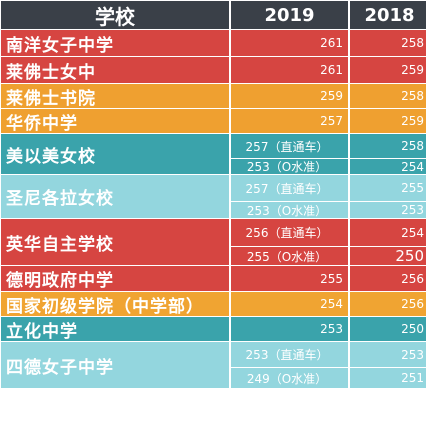  What do you see at coordinates (388, 329) in the screenshot?
I see `score-2018: 250` at bounding box center [388, 329].